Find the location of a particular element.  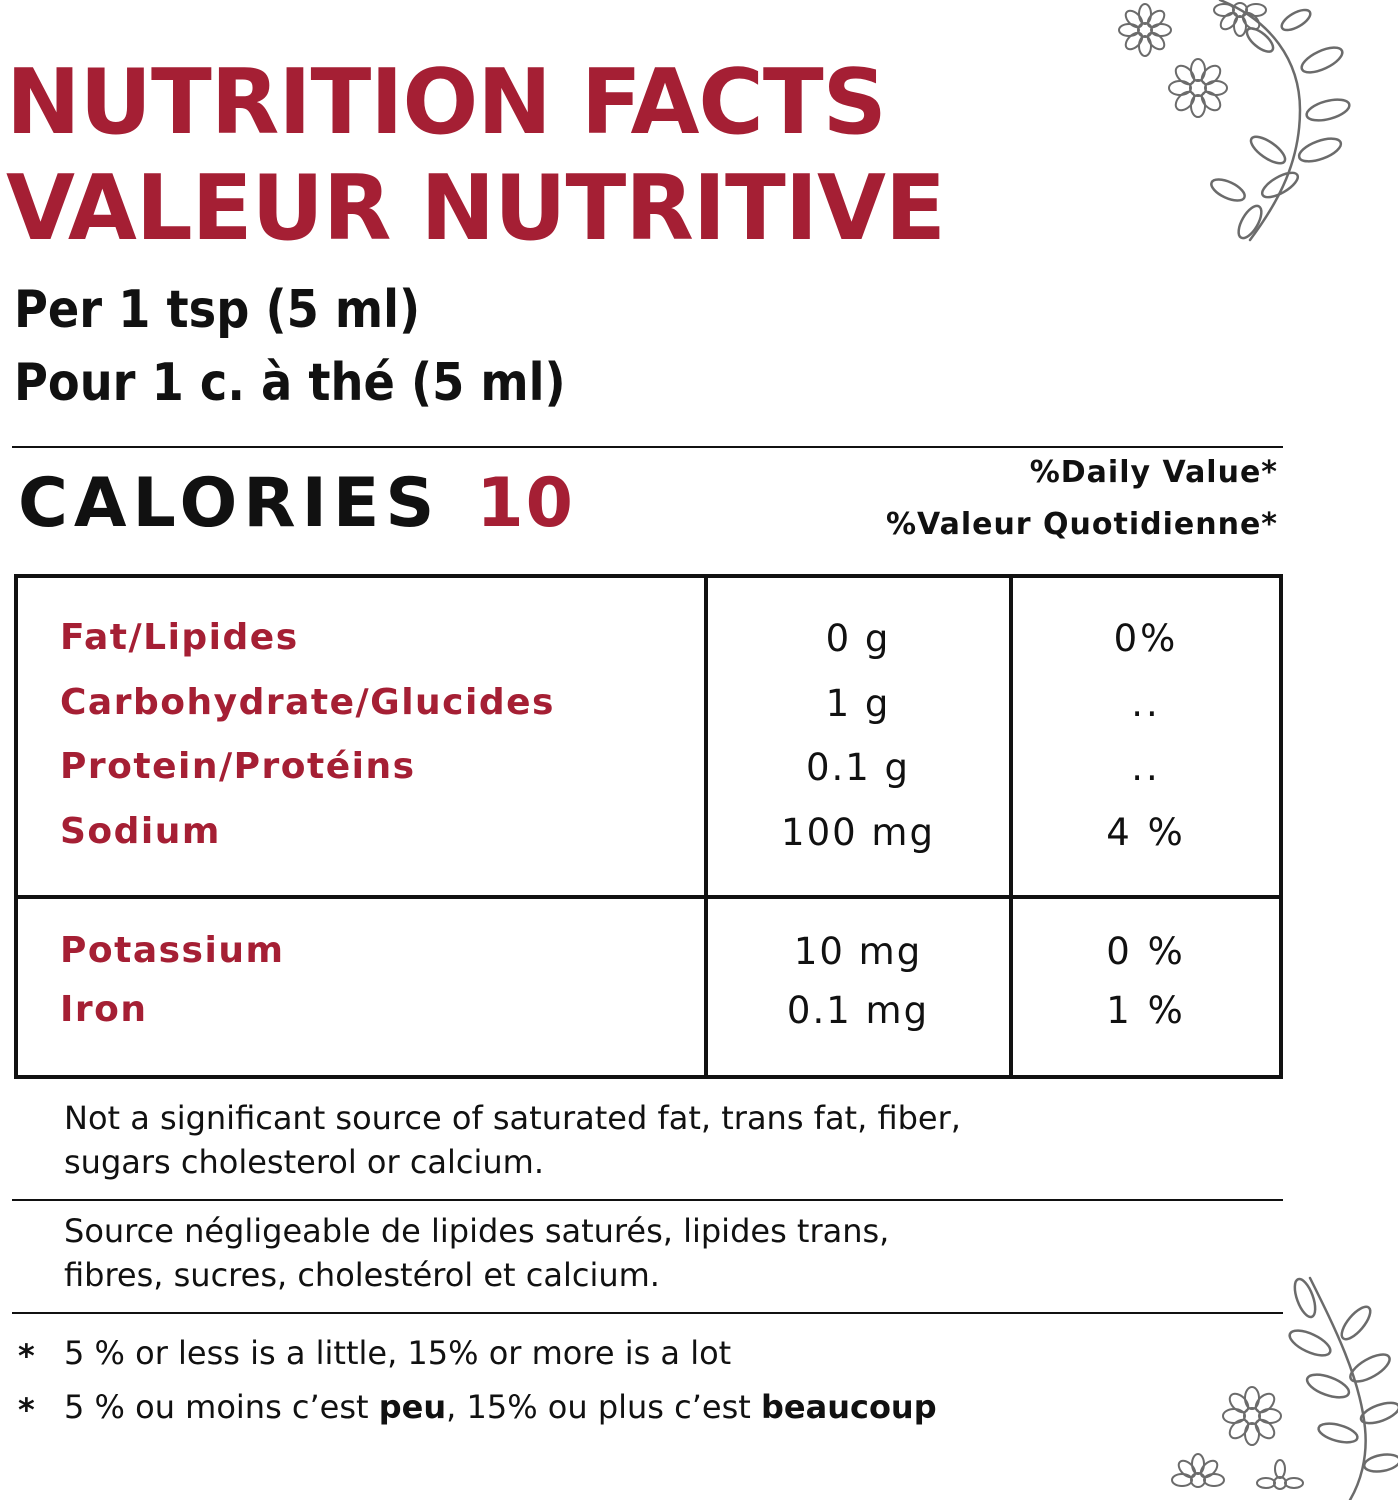

nutrient-name: Fat/Lipides is located at coordinates (179, 637).